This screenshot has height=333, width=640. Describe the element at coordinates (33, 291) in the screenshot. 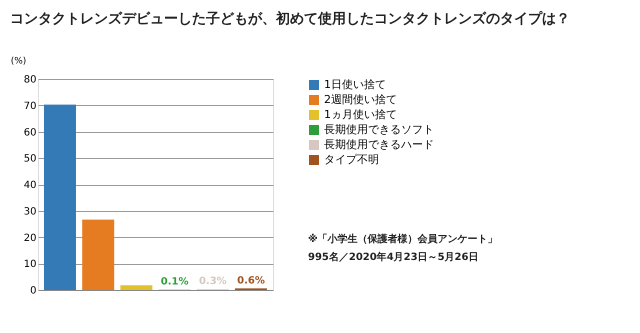

I see `y-tick-label: 0` at that location.